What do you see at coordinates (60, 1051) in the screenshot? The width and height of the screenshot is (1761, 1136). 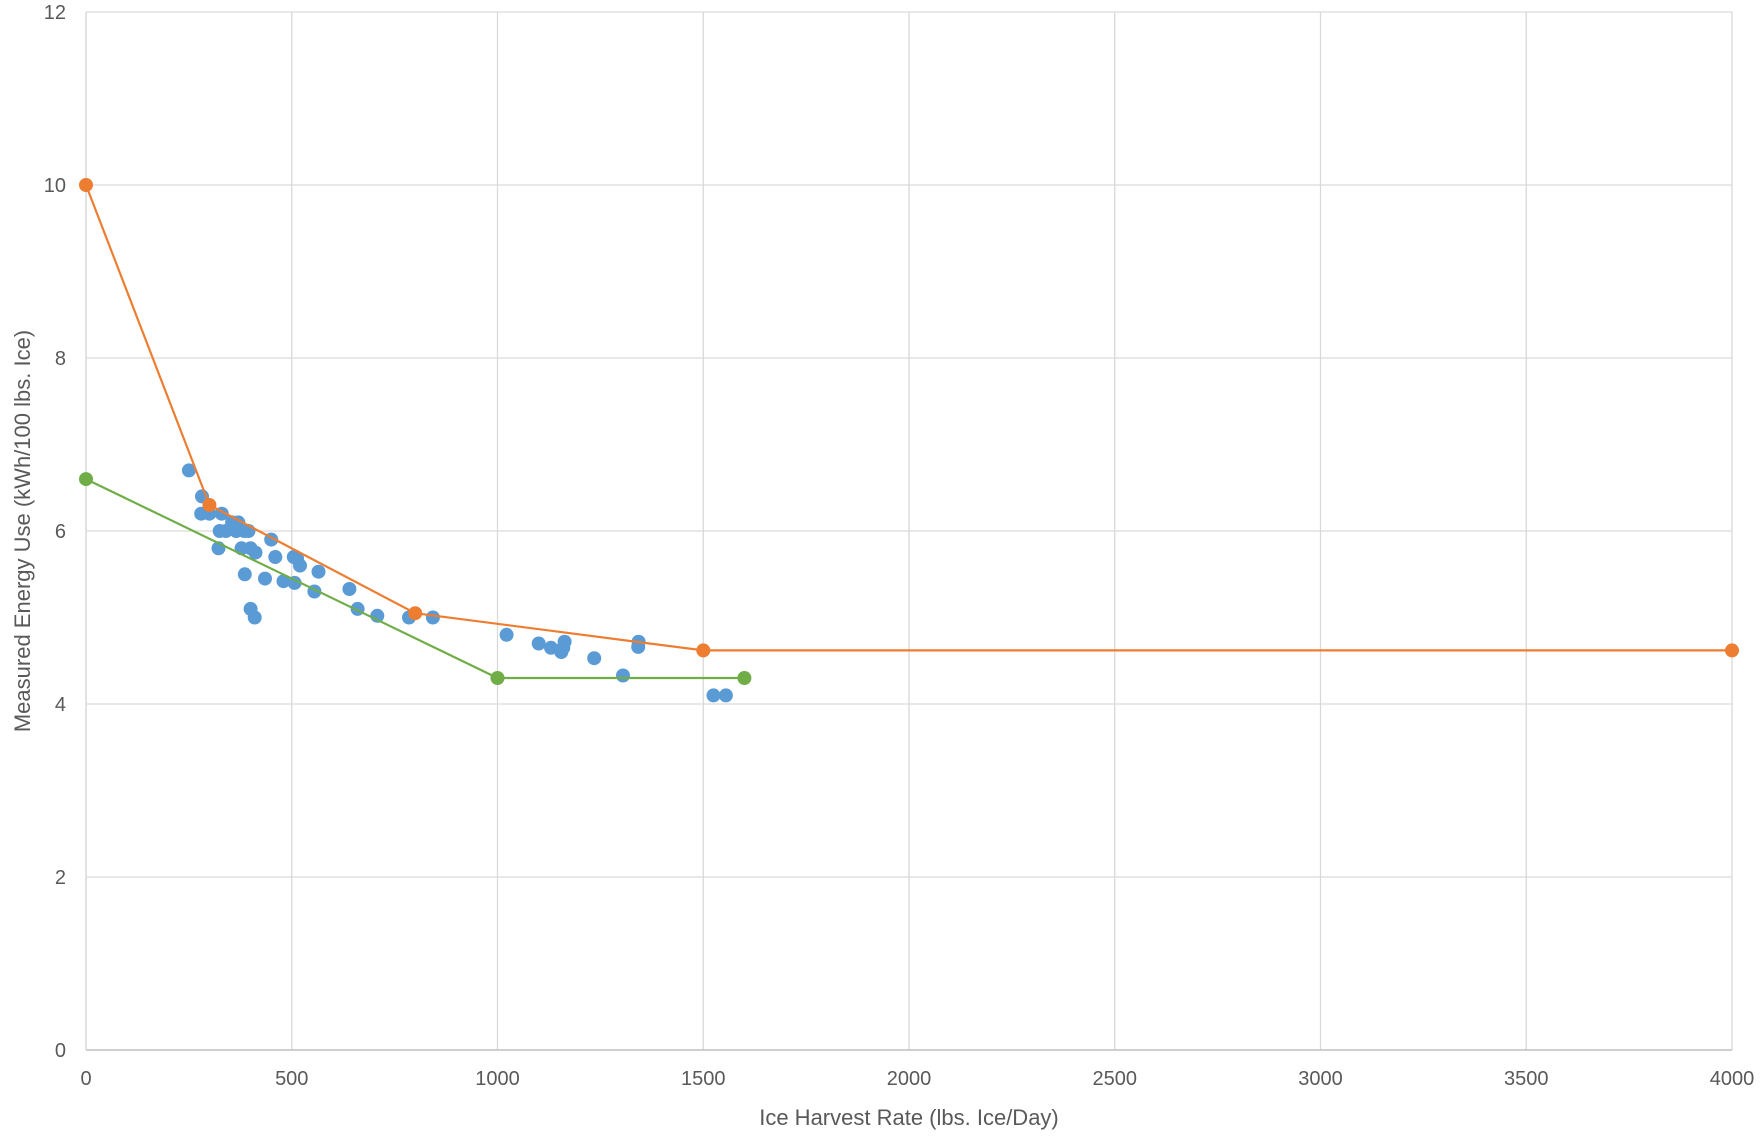 I see `y-tick-label: 0` at bounding box center [60, 1051].